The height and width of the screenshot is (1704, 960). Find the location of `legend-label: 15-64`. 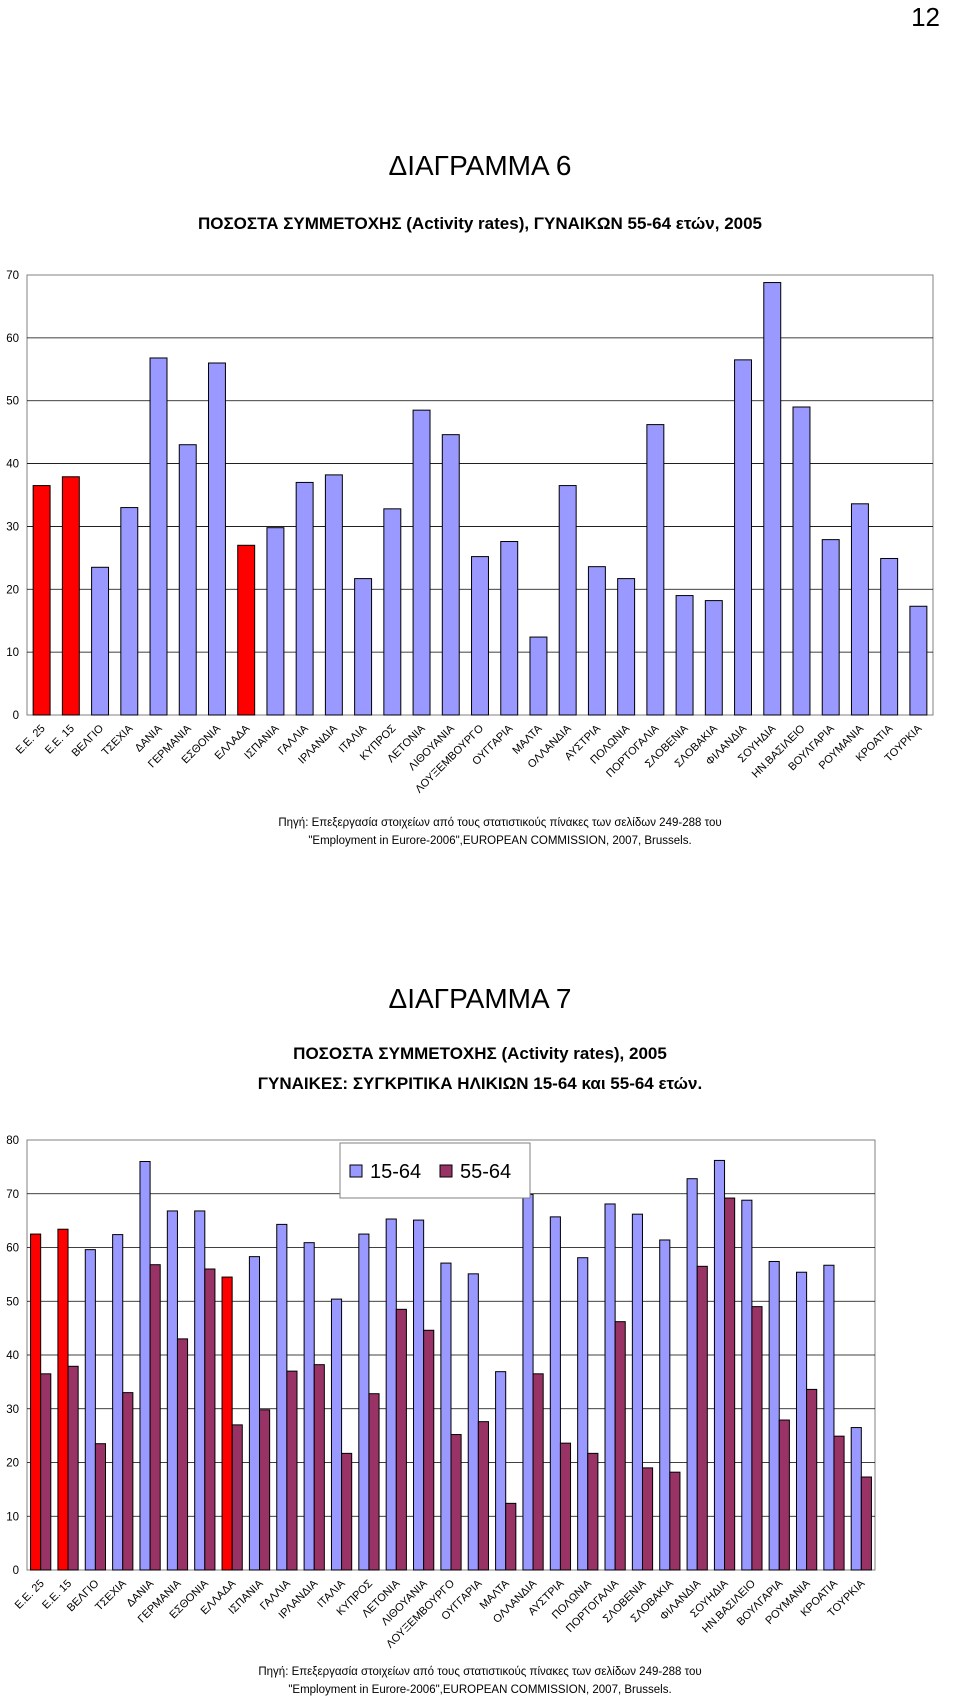

legend-label: 15-64 is located at coordinates (395, 1172).